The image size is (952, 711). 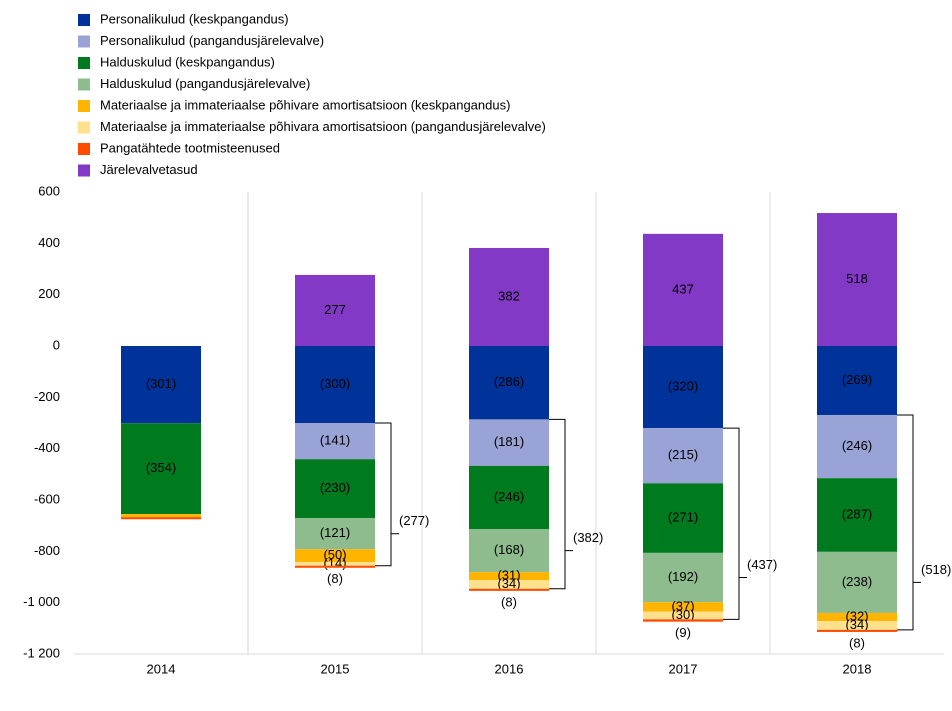 What do you see at coordinates (509, 668) in the screenshot?
I see `x-tick-label: 2016` at bounding box center [509, 668].